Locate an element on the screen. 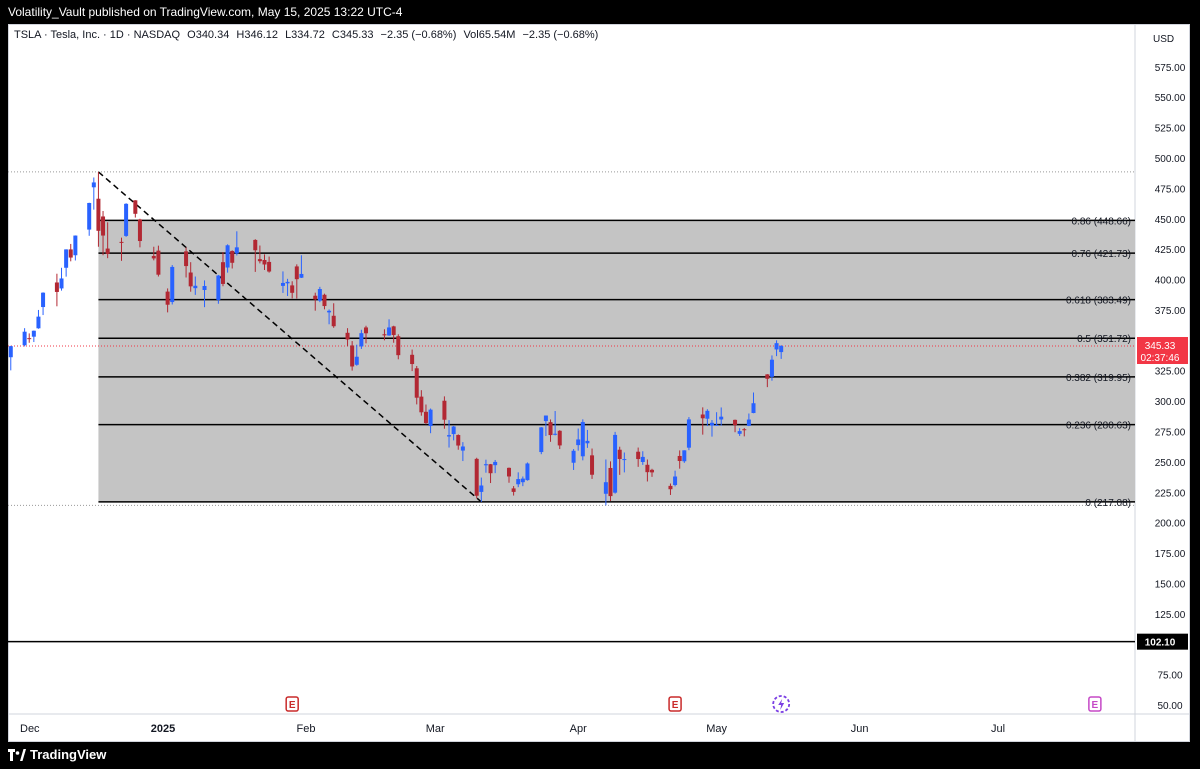 The width and height of the screenshot is (1200, 769). tradingview-logo: TradingView is located at coordinates (57, 754).